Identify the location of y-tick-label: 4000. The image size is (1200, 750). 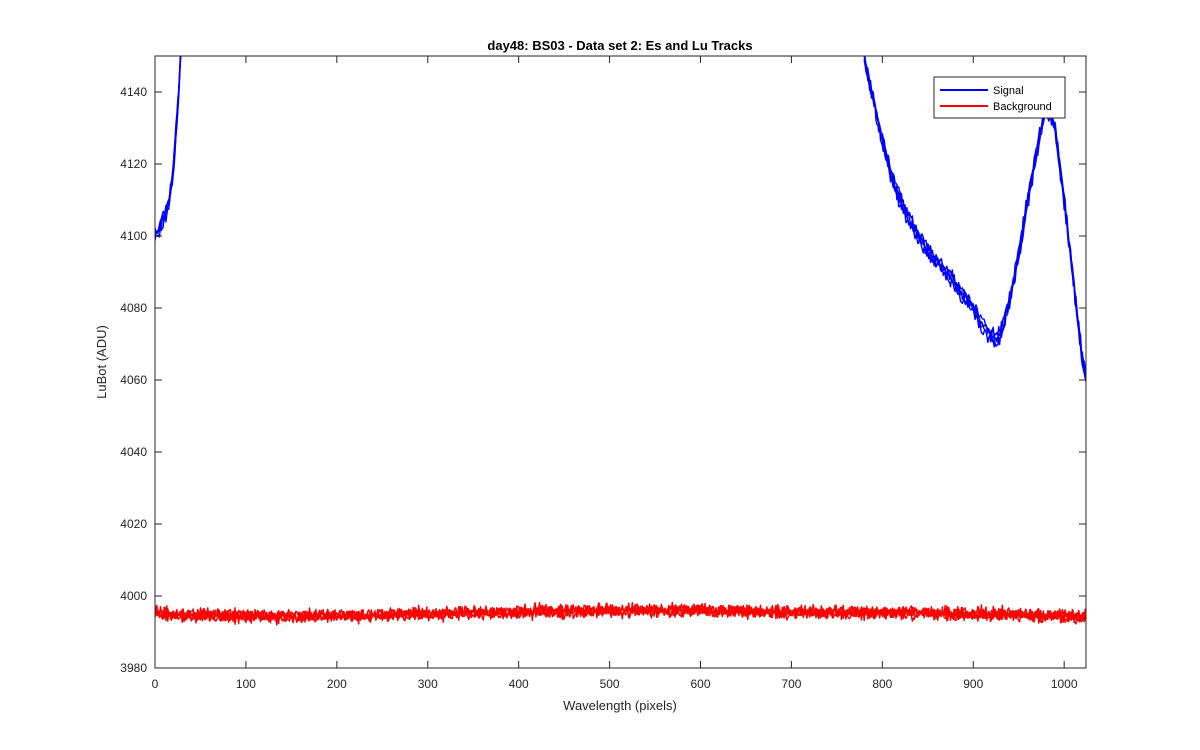
(133, 596).